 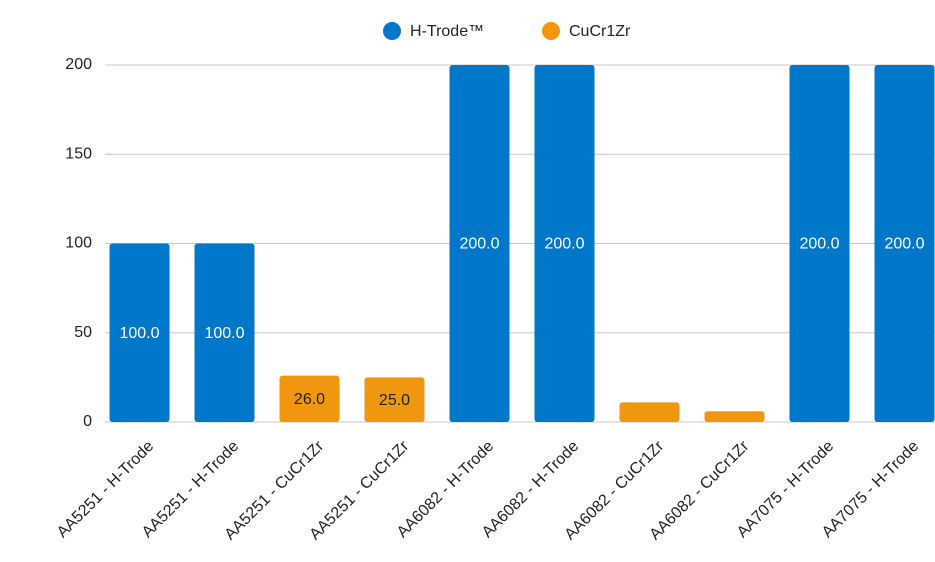 I want to click on y-tick-label: 50, so click(x=83, y=332).